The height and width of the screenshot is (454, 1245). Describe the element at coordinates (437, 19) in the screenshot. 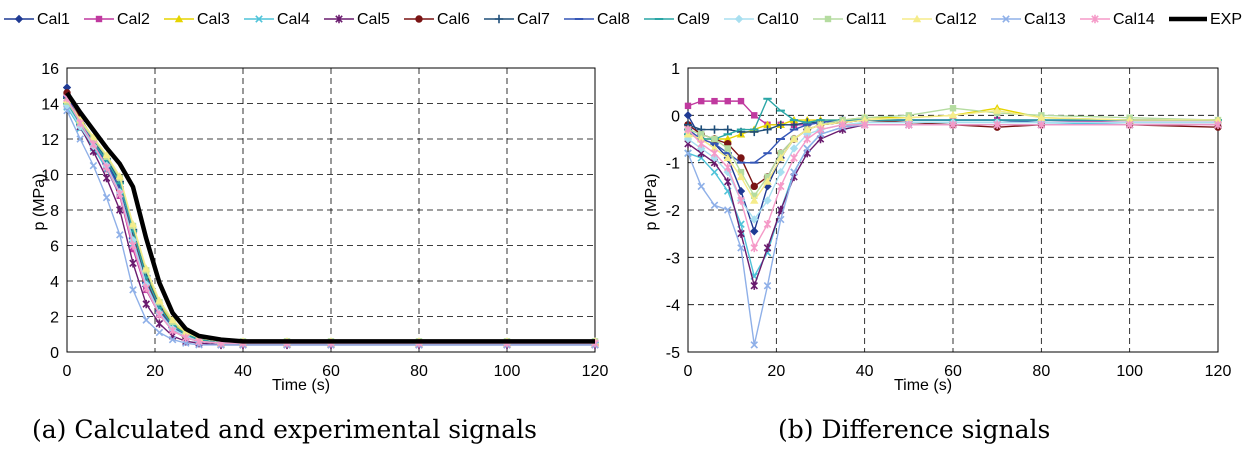

I see `legend-item-cal6: Cal6` at that location.